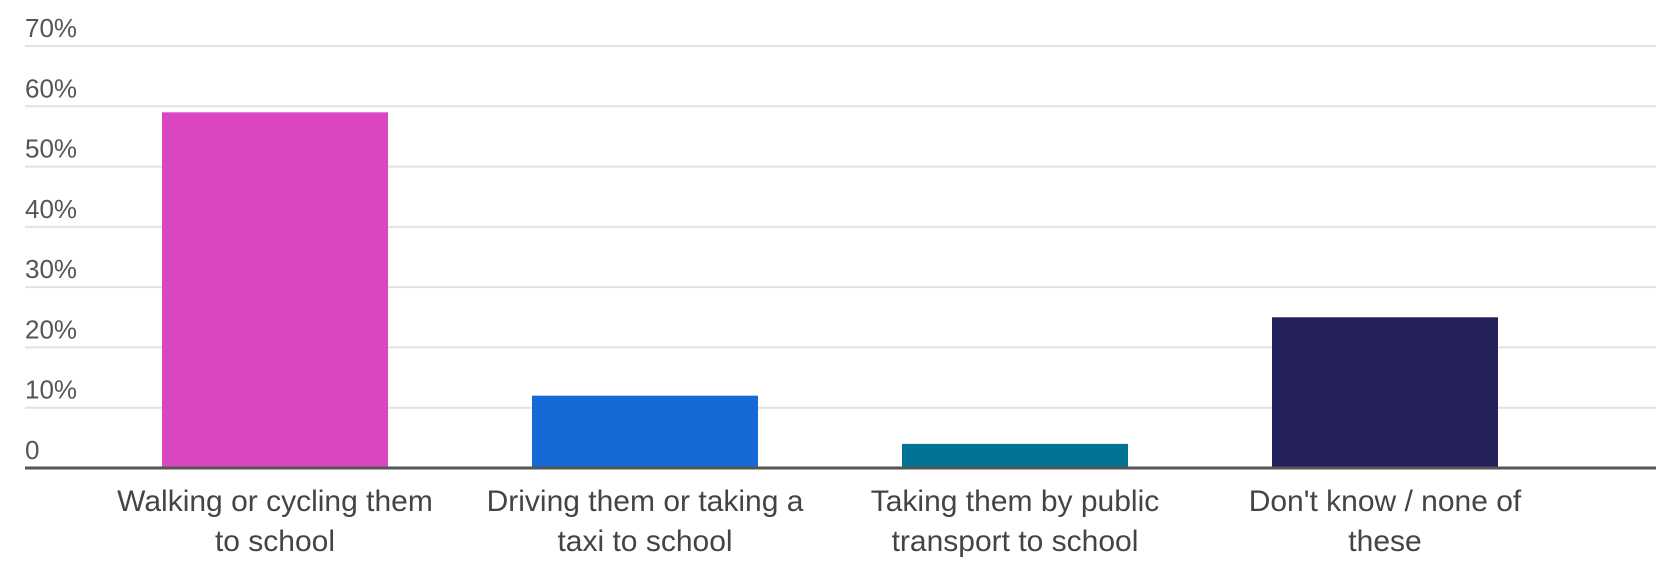 The width and height of the screenshot is (1656, 587). What do you see at coordinates (1384, 541) in the screenshot?
I see `x-category-label: these` at bounding box center [1384, 541].